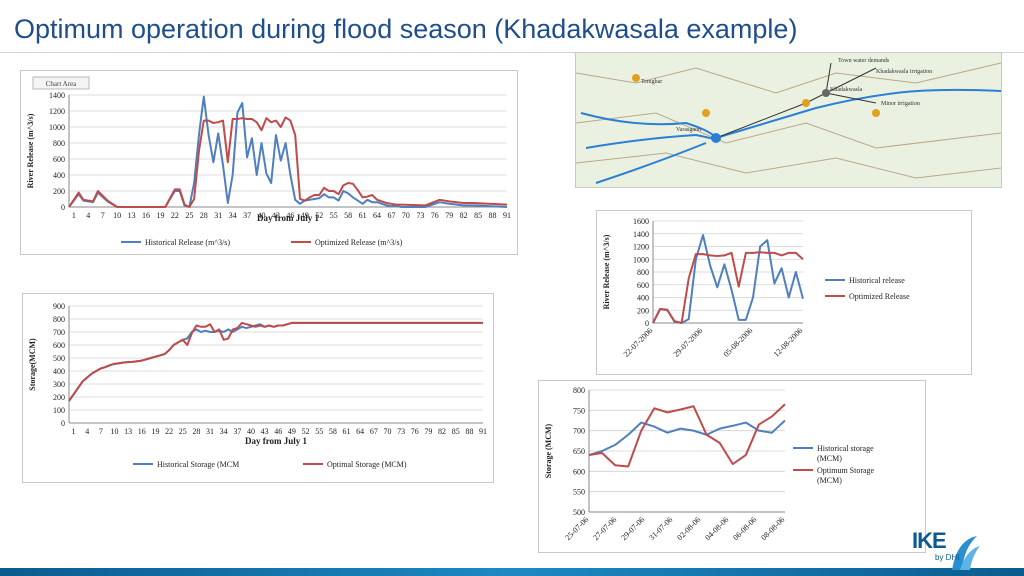 Image resolution: width=1024 pixels, height=576 pixels. Describe the element at coordinates (772, 528) in the screenshot. I see `x-tick-label: 08-08-06` at that location.